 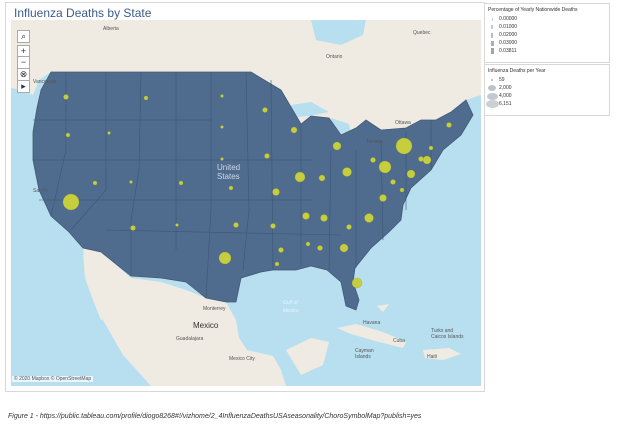 What do you see at coordinates (273, 226) in the screenshot?
I see `bubble-ok` at bounding box center [273, 226].